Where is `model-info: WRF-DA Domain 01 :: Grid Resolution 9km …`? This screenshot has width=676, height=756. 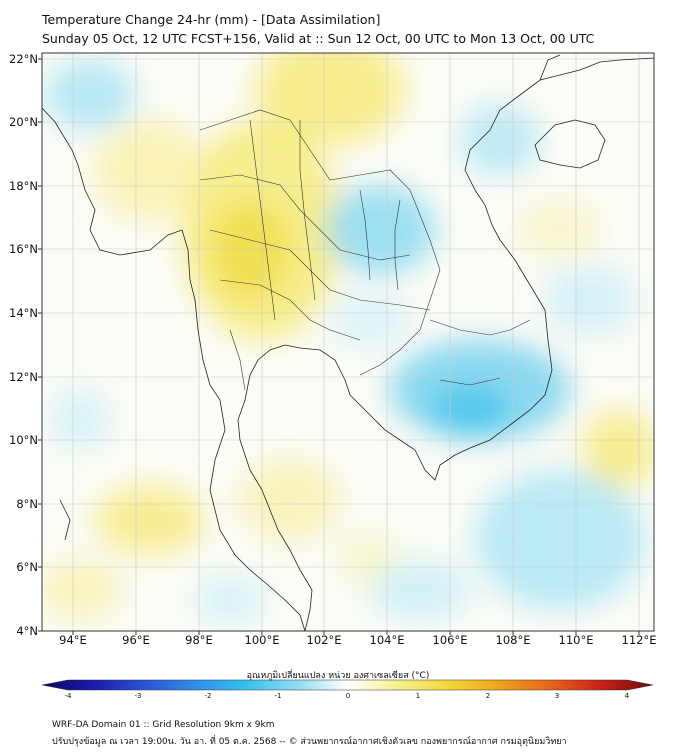
model-info: WRF-DA Domain 01 :: Grid Resolution 9km … is located at coordinates (163, 725).